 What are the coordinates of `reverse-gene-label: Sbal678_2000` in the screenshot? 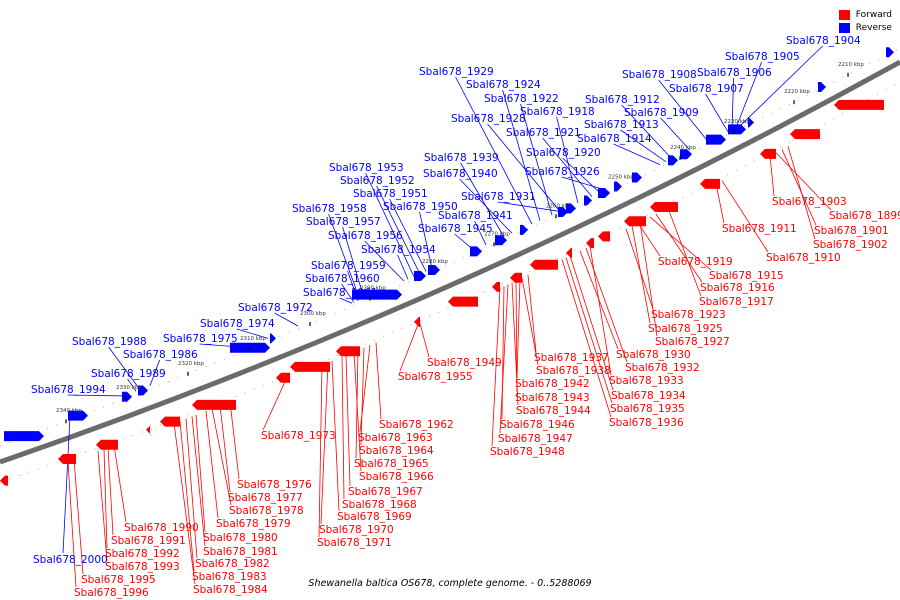 It's located at (70, 560).